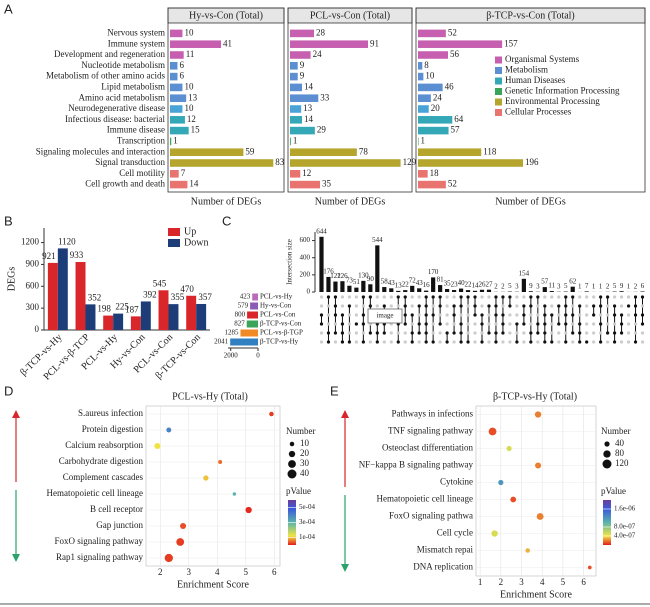  Describe the element at coordinates (607, 464) in the screenshot. I see `size-legend-dot` at that location.